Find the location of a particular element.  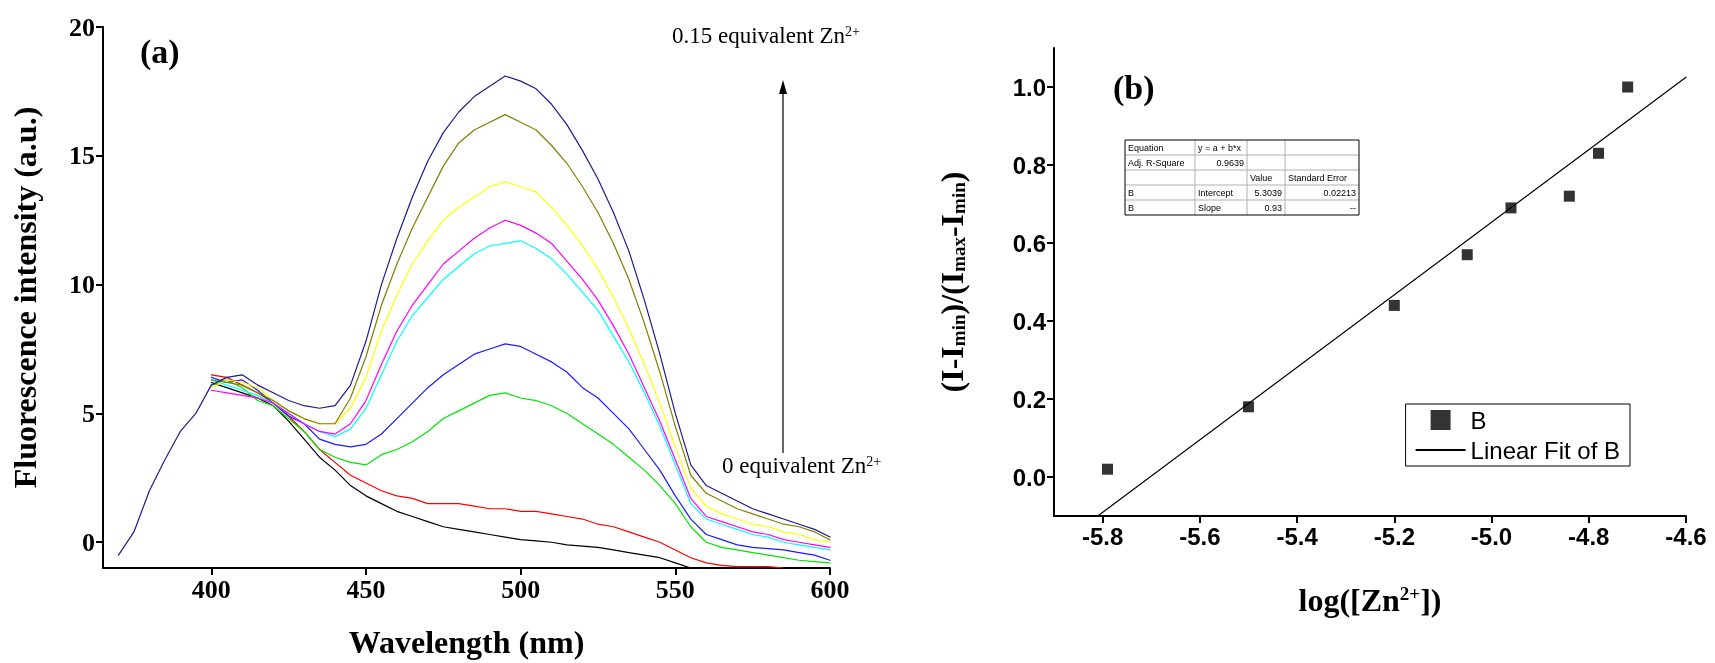

annotation: (a) is located at coordinates (160, 51).